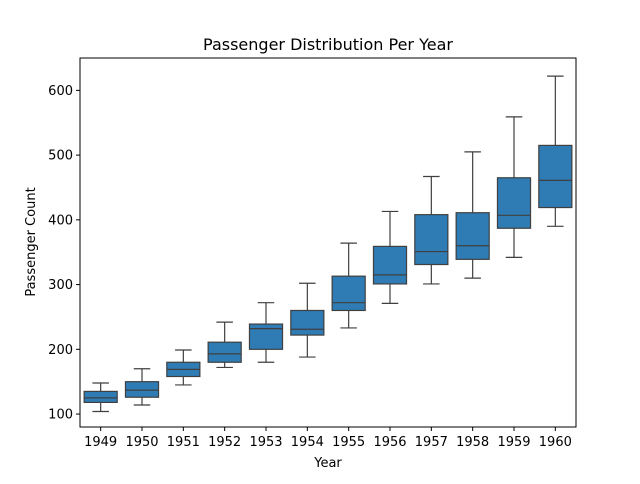 The height and width of the screenshot is (484, 640). I want to click on box-1950, so click(142, 389).